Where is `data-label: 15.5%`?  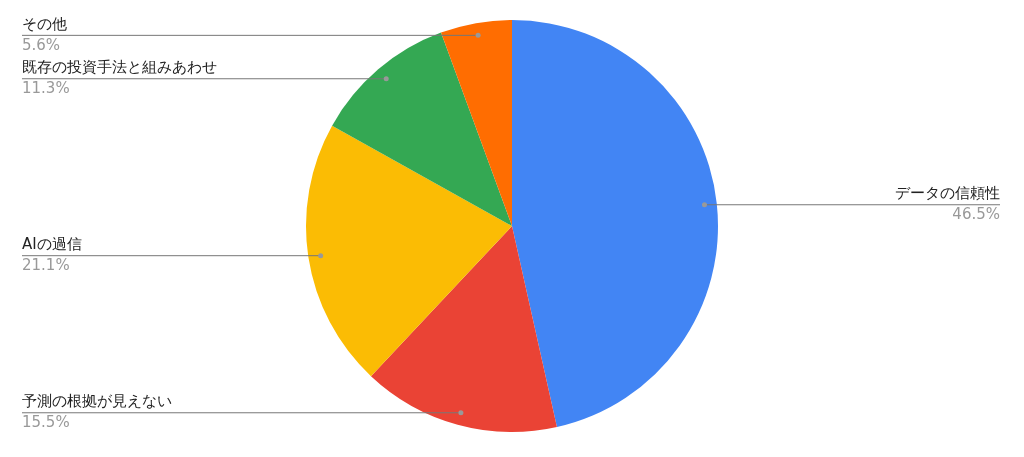
data-label: 15.5% is located at coordinates (46, 422).